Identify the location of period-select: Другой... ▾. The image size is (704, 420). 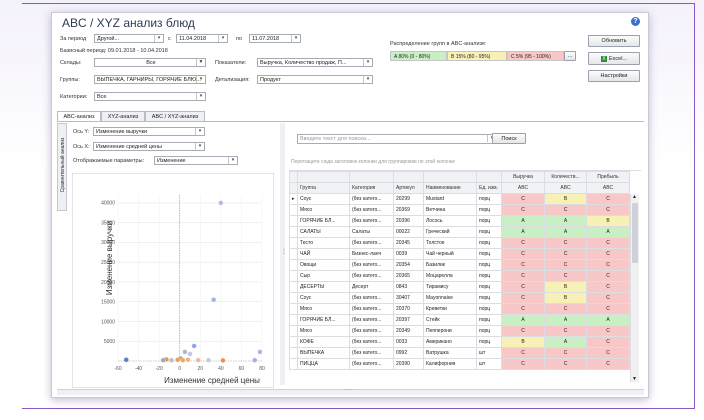
(129, 38).